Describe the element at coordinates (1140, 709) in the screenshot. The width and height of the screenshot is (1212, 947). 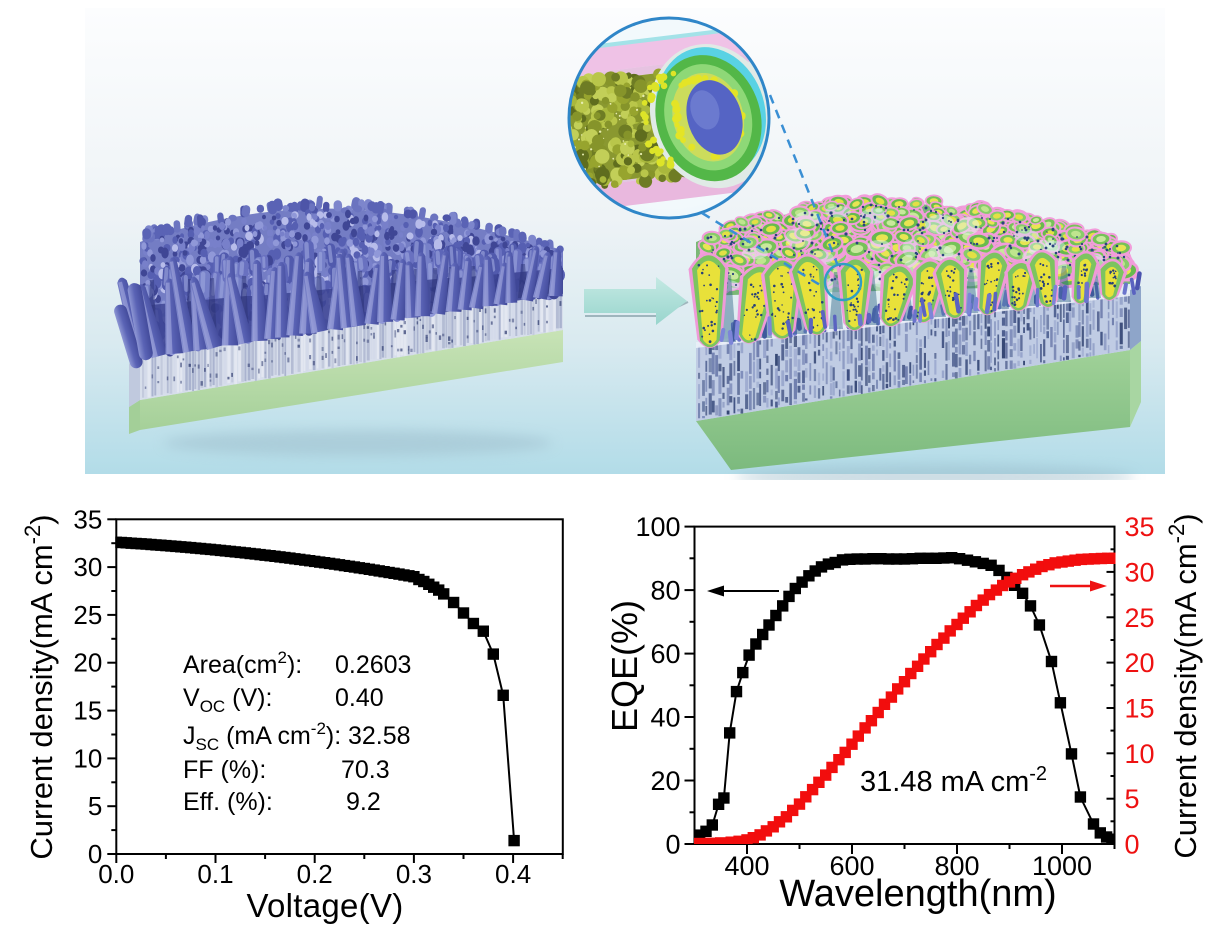
I see `svg-text: 15` at that location.